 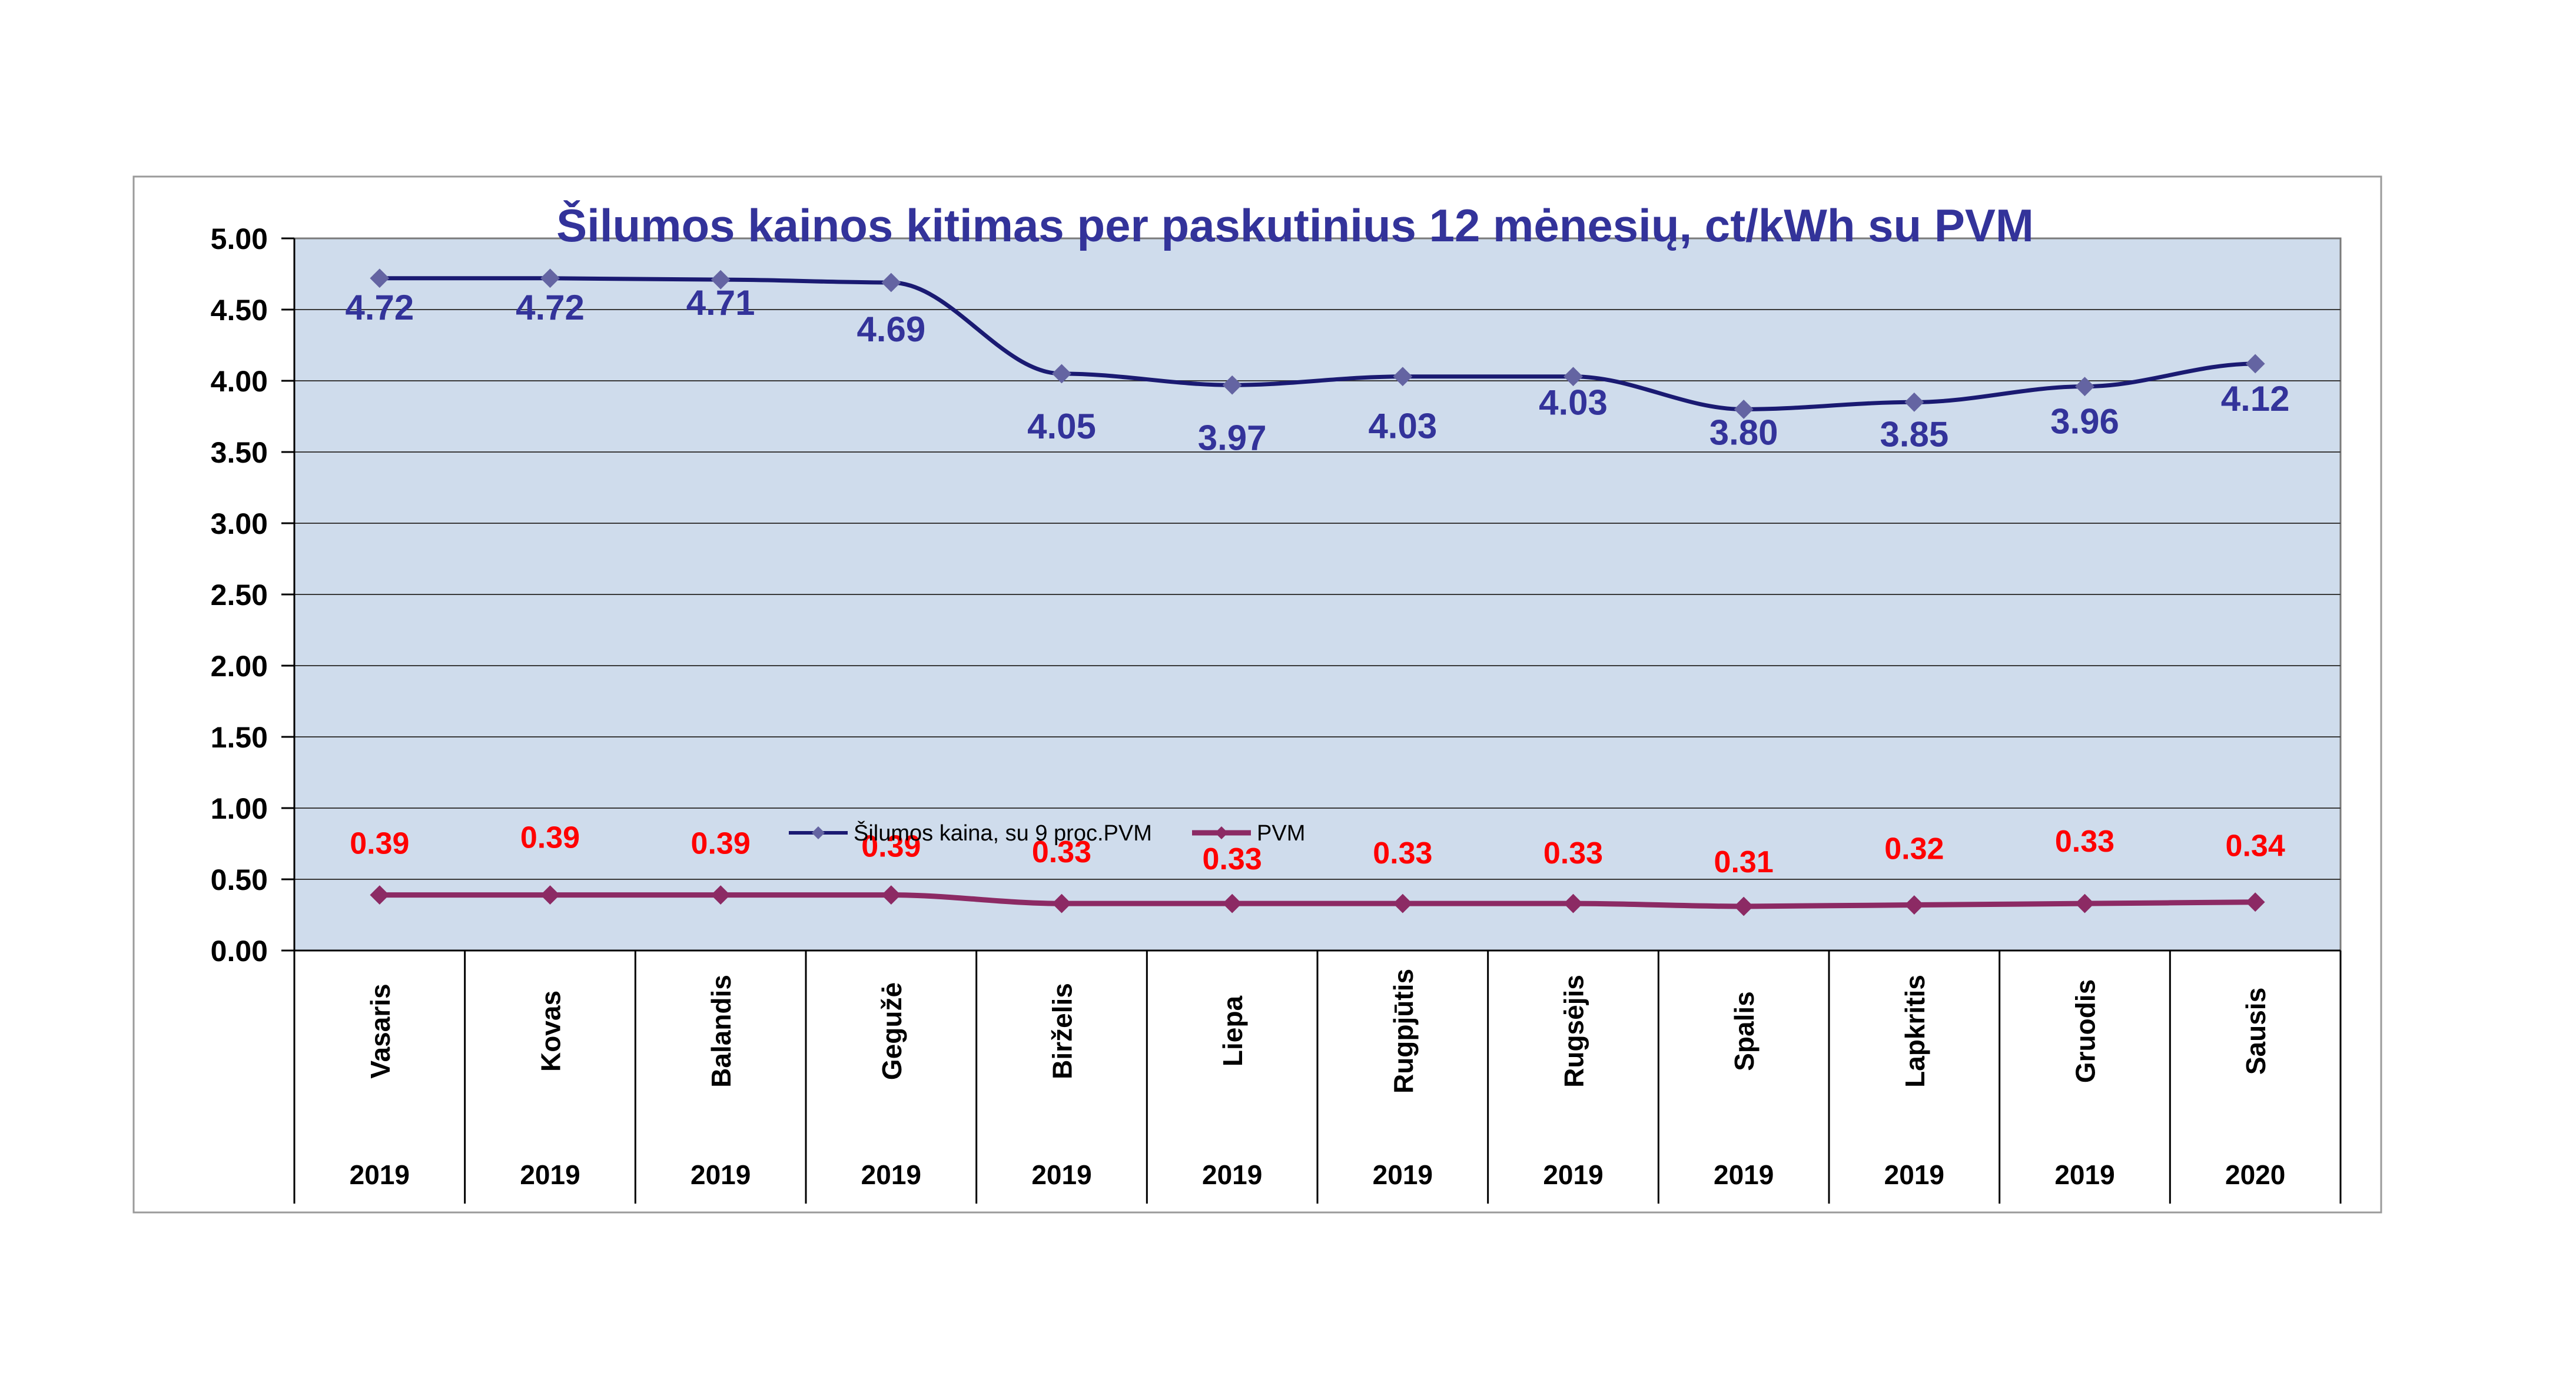 I want to click on data-label: 0.31, so click(x=1744, y=862).